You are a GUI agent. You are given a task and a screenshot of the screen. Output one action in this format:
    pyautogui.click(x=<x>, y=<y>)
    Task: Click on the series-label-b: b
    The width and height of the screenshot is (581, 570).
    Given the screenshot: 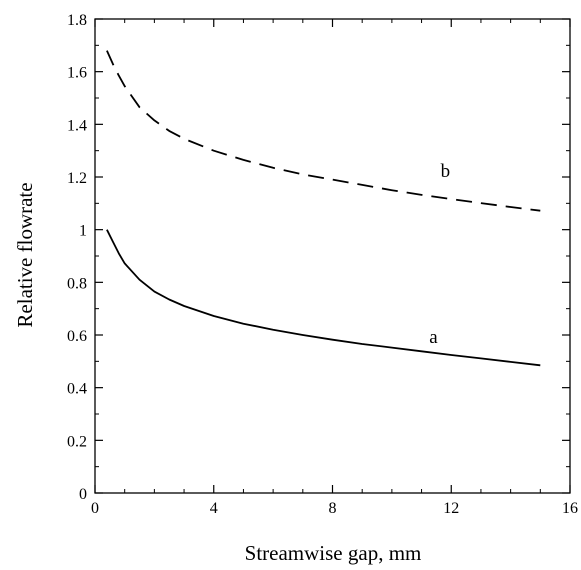 What is the action you would take?
    pyautogui.click(x=446, y=171)
    